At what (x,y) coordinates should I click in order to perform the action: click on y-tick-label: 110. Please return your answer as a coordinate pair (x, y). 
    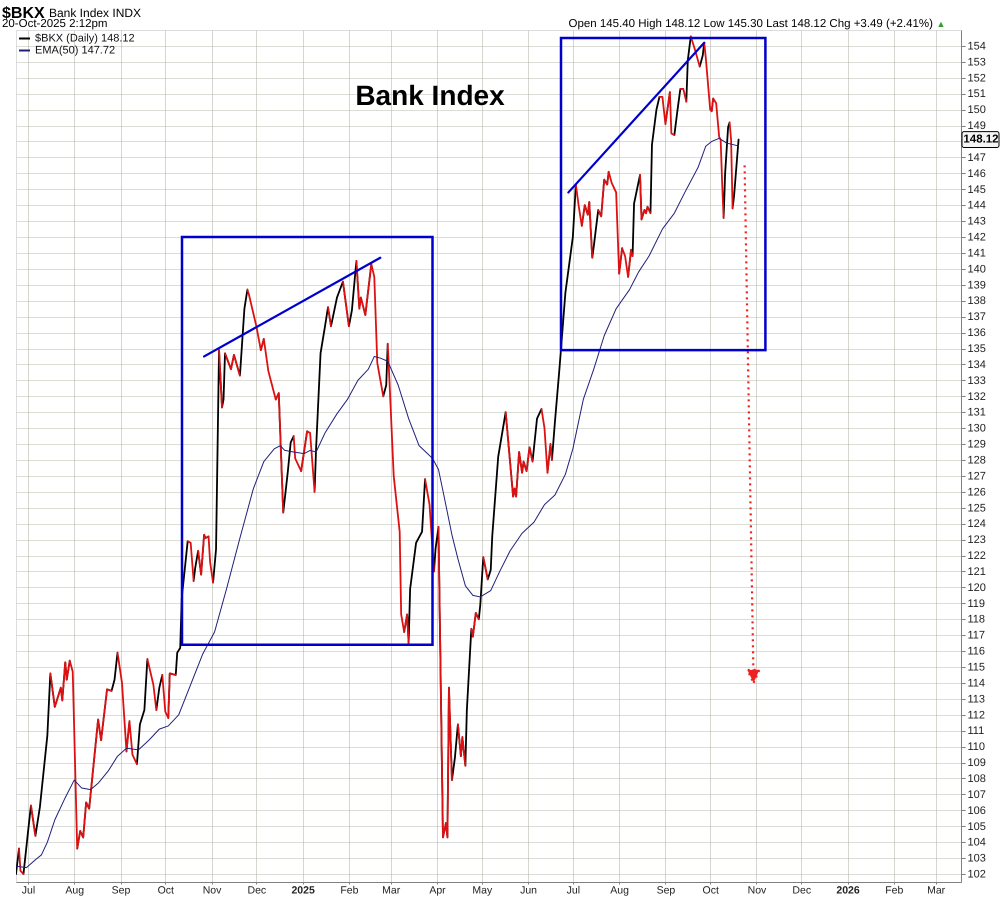
    Looking at the image, I should click on (977, 747).